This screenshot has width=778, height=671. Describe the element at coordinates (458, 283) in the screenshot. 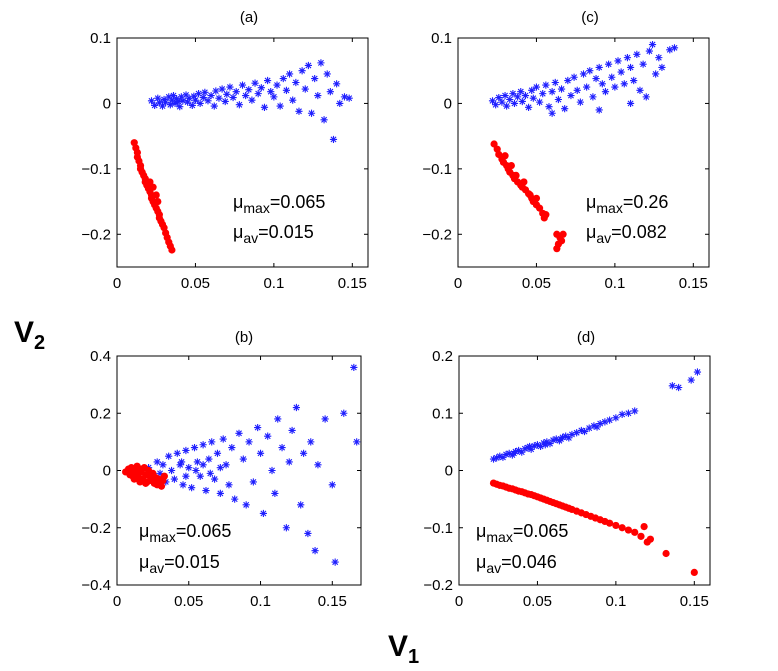

I see `x-tick-label: 0` at that location.